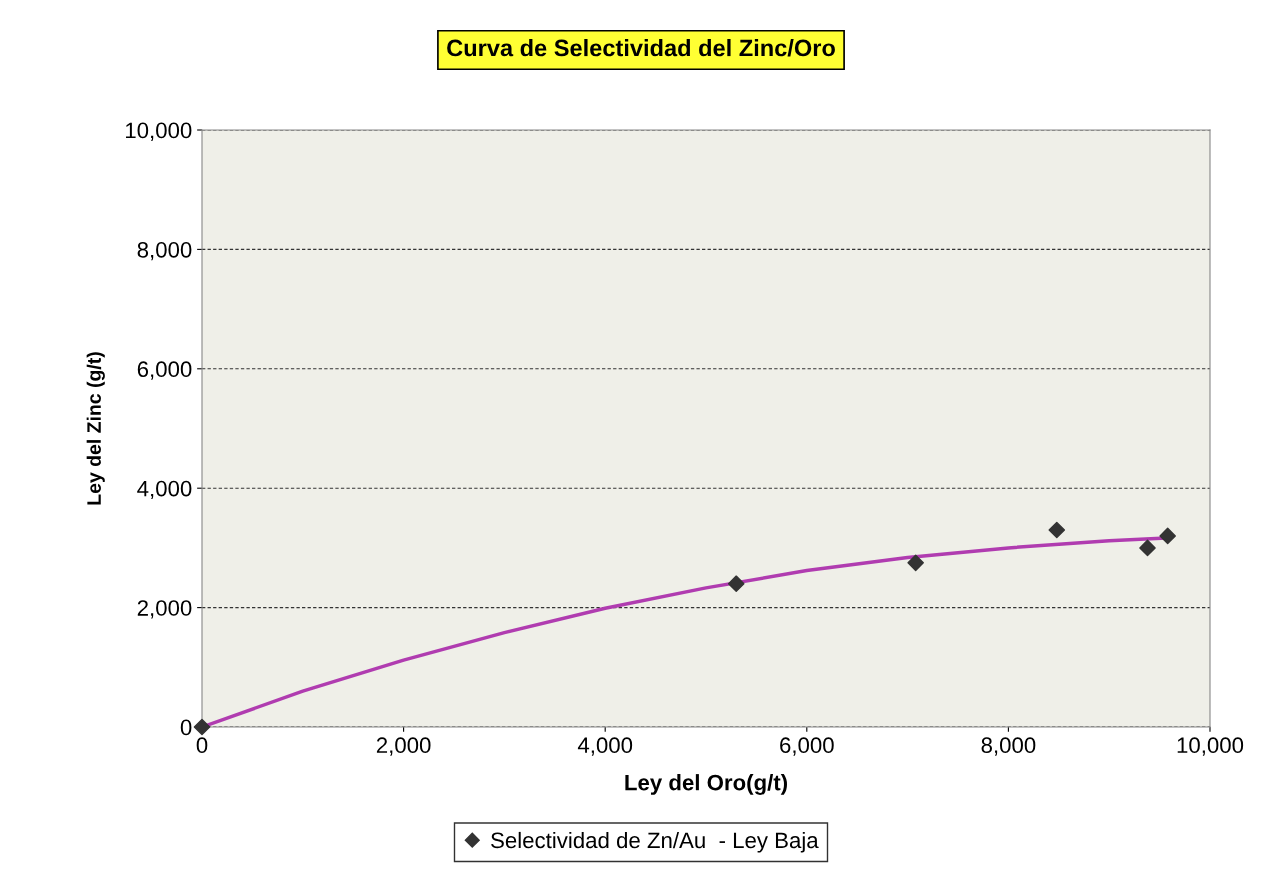 This screenshot has height=877, width=1282. What do you see at coordinates (164, 490) in the screenshot?
I see `y-tick-label: 4,000` at bounding box center [164, 490].